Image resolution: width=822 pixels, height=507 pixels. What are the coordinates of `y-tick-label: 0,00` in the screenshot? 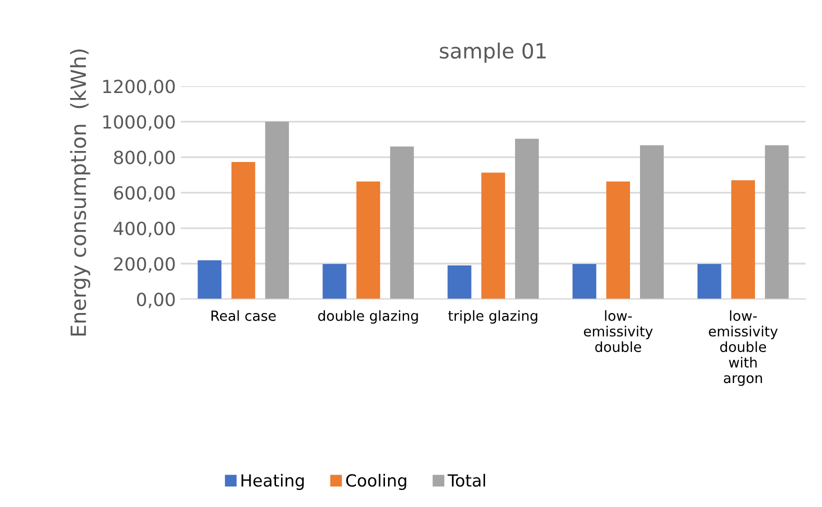 It's located at (155, 300).